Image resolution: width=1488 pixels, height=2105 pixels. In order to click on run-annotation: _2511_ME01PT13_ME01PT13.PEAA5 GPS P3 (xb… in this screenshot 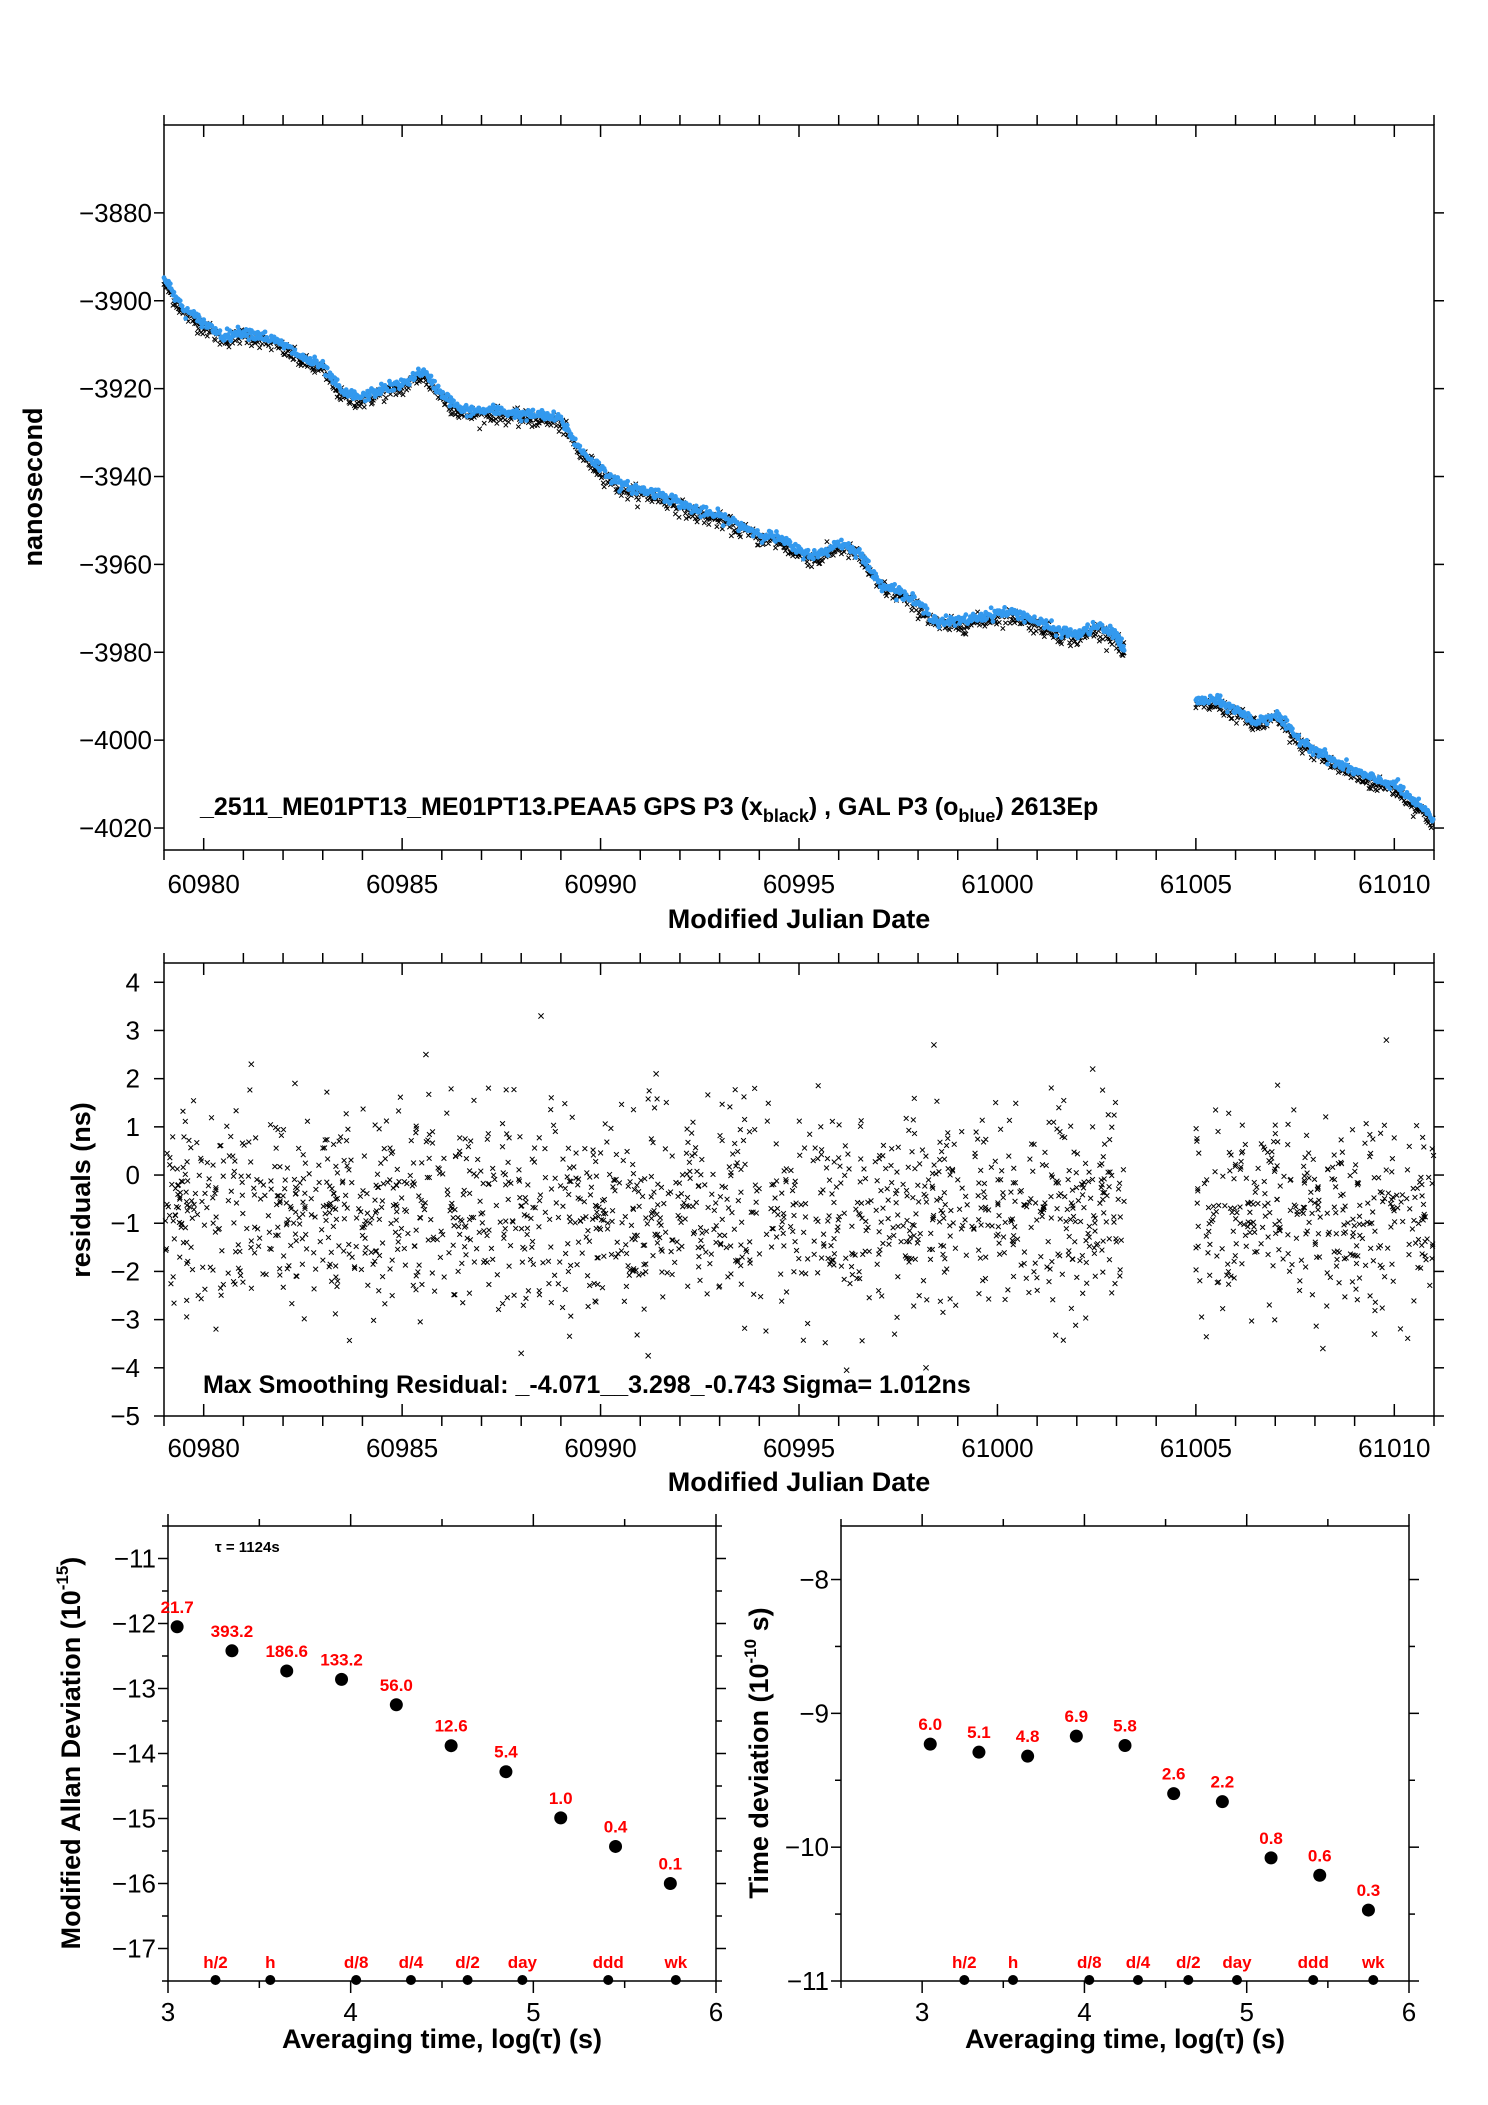, I will do `click(648, 809)`.